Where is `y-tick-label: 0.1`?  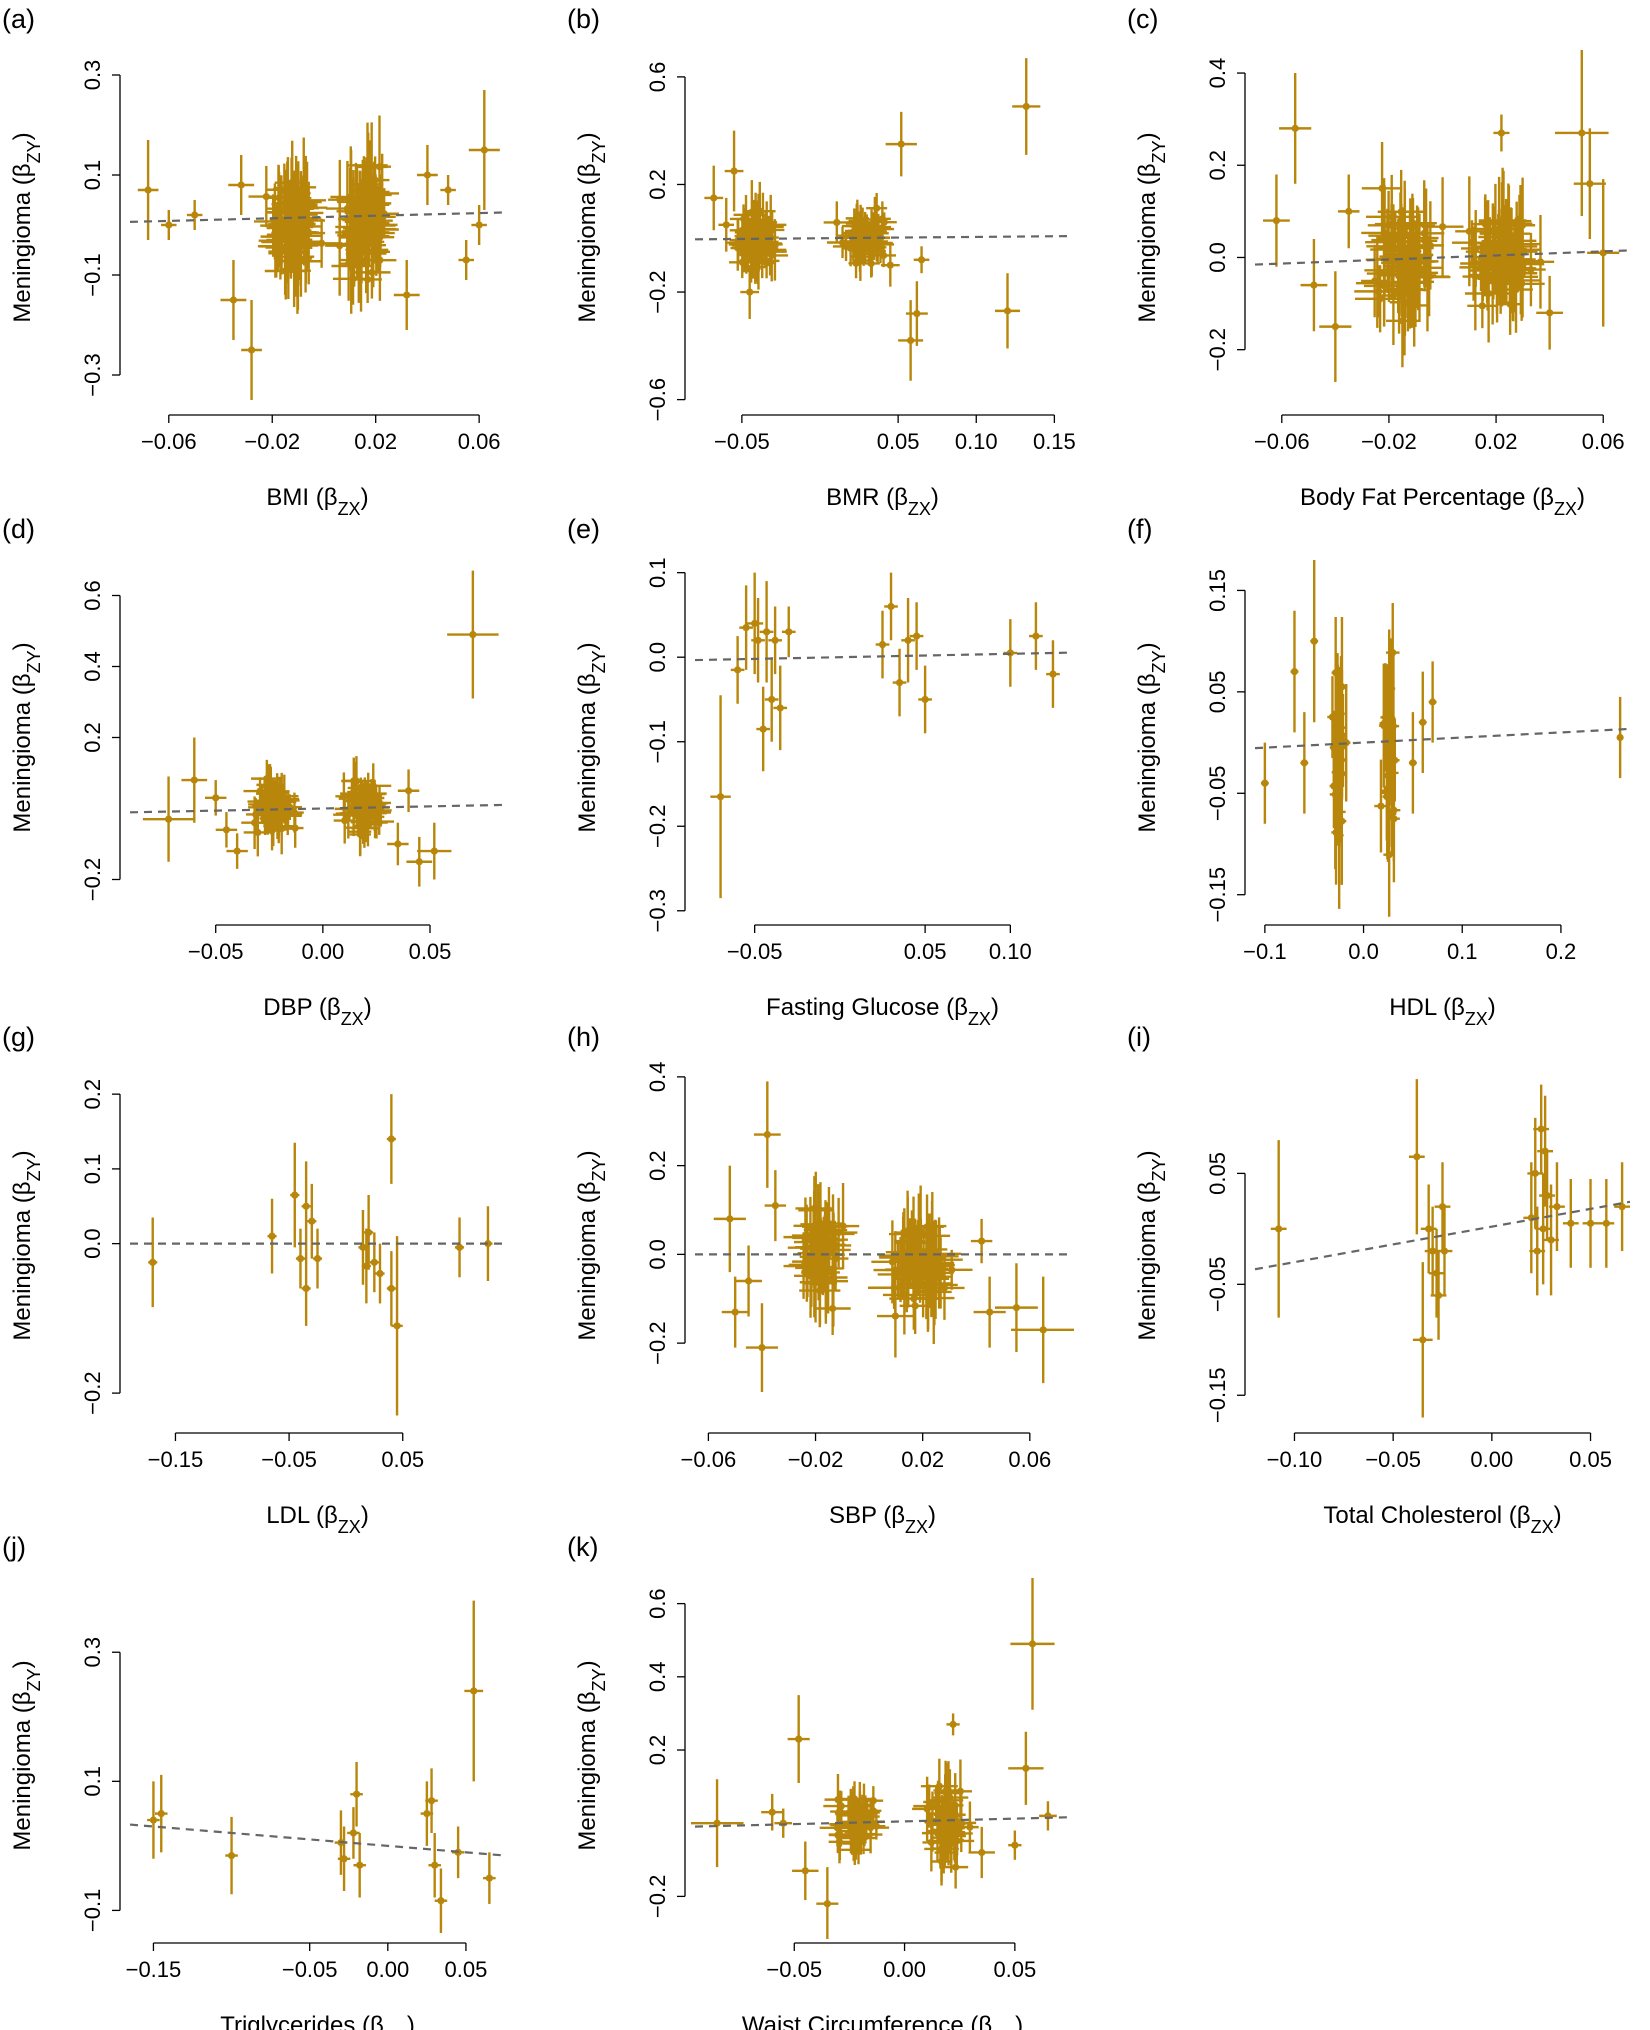 y-tick-label: 0.1 is located at coordinates (92, 1781).